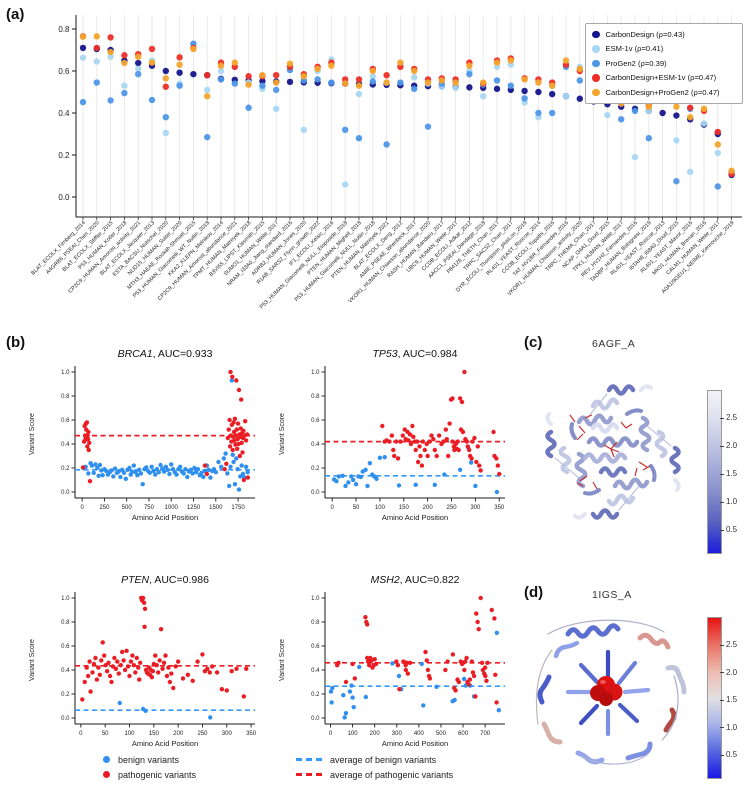  What do you see at coordinates (356, 508) in the screenshot?
I see `svg-text: 50` at bounding box center [356, 508].